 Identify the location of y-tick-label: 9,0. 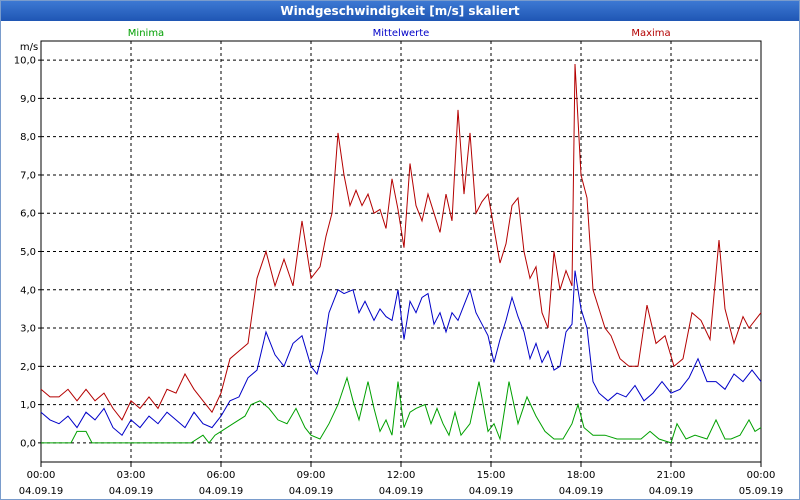
(28, 99).